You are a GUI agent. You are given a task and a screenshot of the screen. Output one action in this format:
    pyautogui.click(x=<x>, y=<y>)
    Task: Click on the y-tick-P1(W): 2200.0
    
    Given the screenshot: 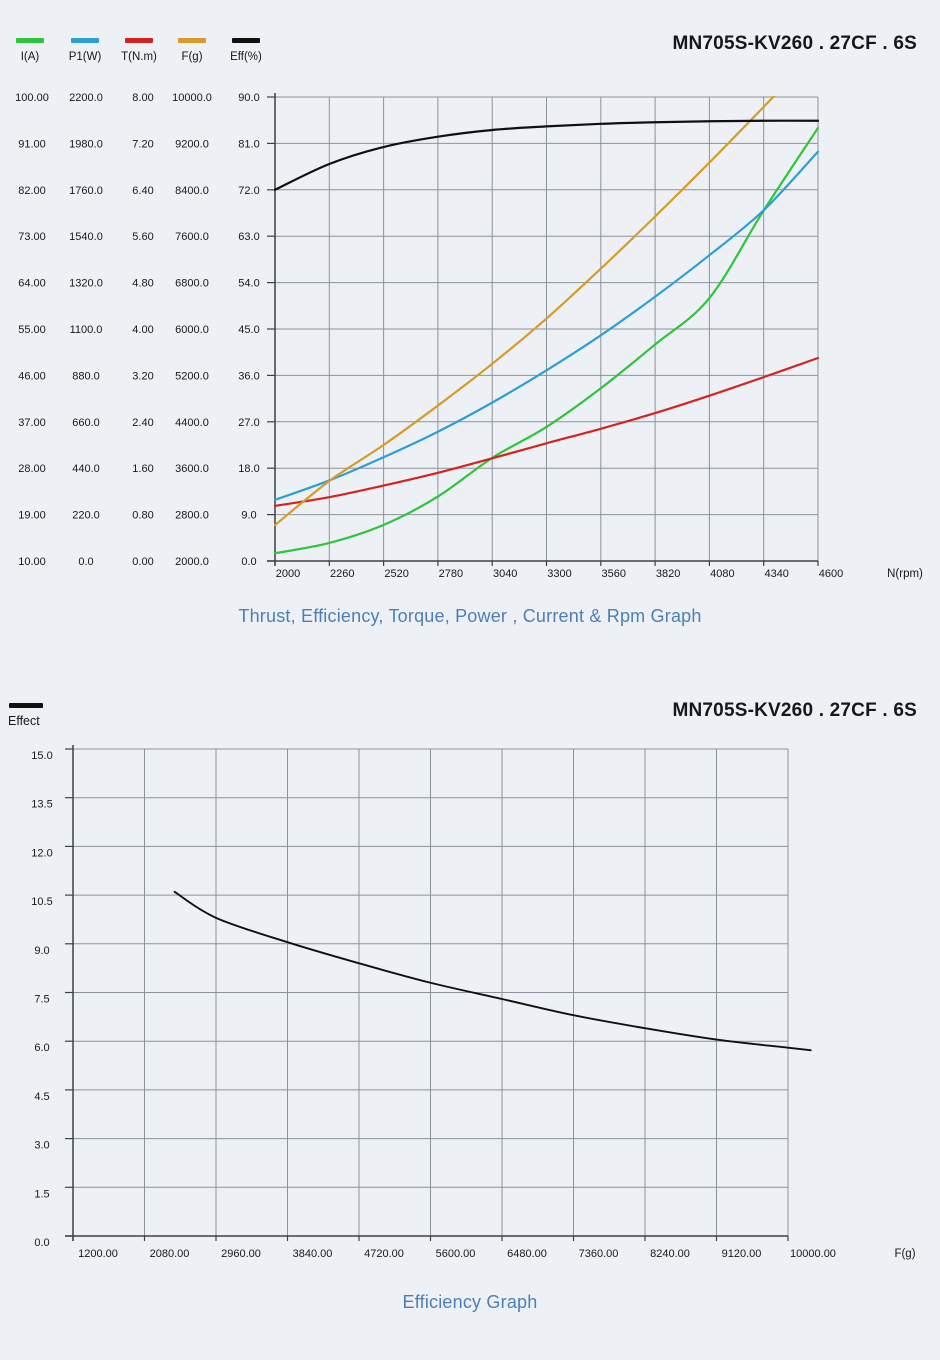 What is the action you would take?
    pyautogui.click(x=86, y=98)
    